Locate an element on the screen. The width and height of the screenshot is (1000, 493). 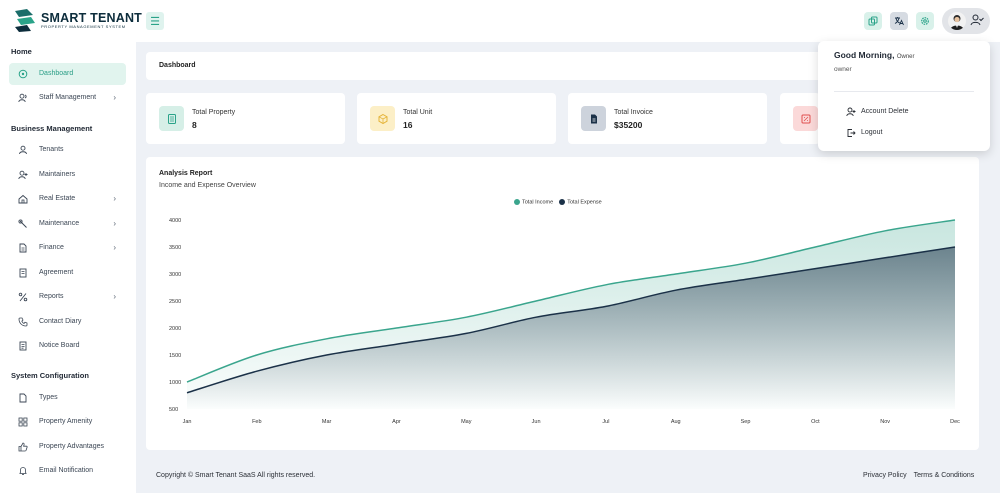
maintainer-icon is located at coordinates (23, 175).